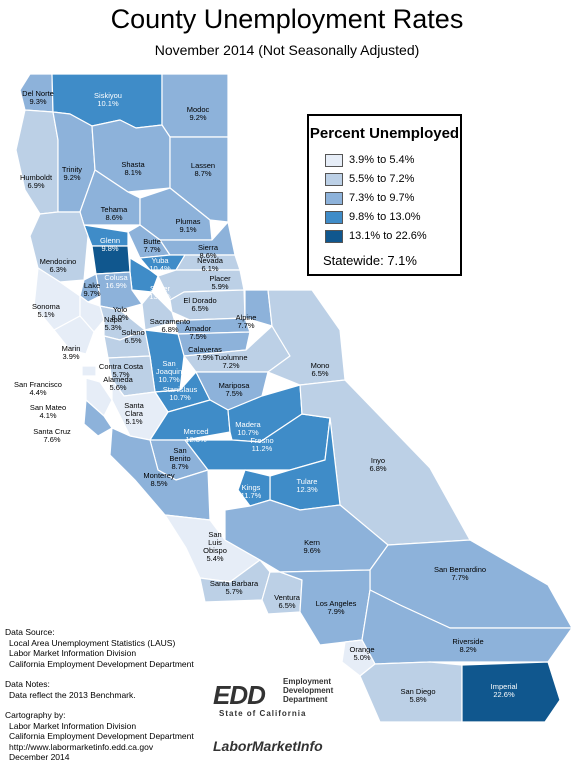  Describe the element at coordinates (59, 247) in the screenshot. I see `county-mendocino` at that location.